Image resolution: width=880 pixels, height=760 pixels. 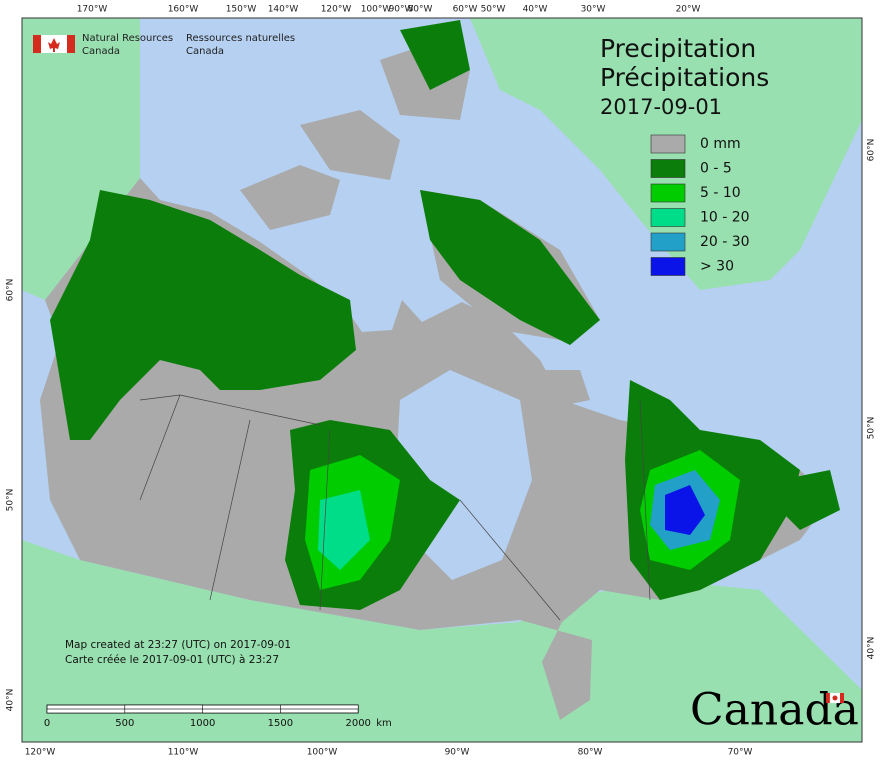 What do you see at coordinates (172, 660) in the screenshot?
I see `note: Carte créée le 2017-09-01 (UTC) à 23:27` at bounding box center [172, 660].